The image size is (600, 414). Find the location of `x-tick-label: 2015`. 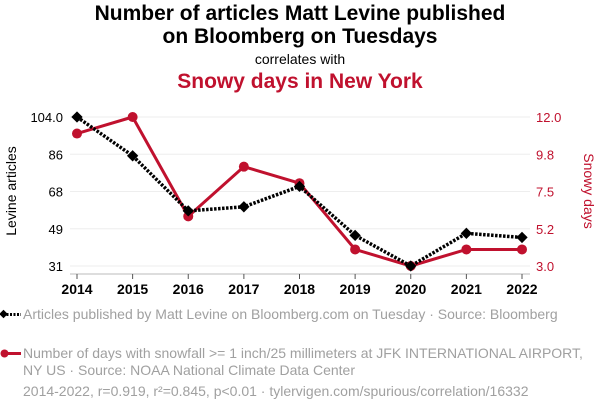

x-tick-label: 2015 is located at coordinates (132, 289).